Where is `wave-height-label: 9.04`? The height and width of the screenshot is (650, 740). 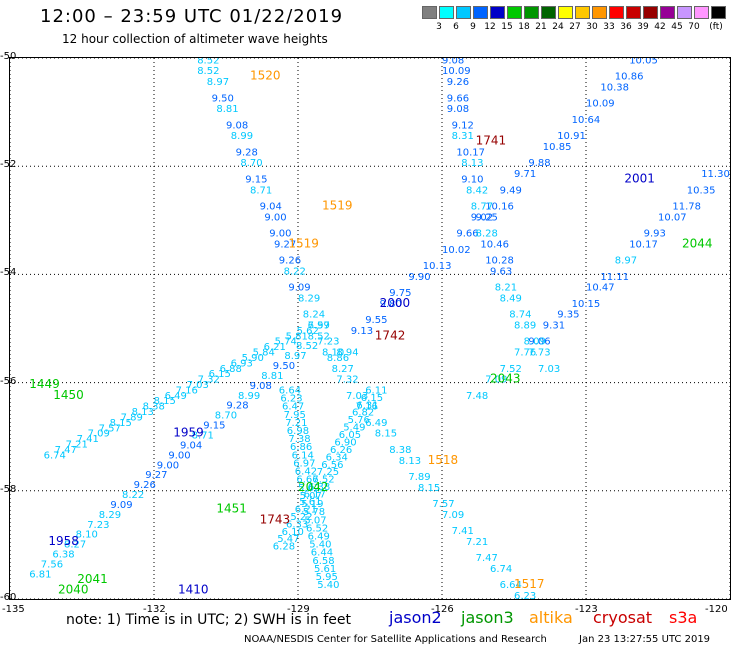
wave-height-label: 9.04 is located at coordinates (271, 206).